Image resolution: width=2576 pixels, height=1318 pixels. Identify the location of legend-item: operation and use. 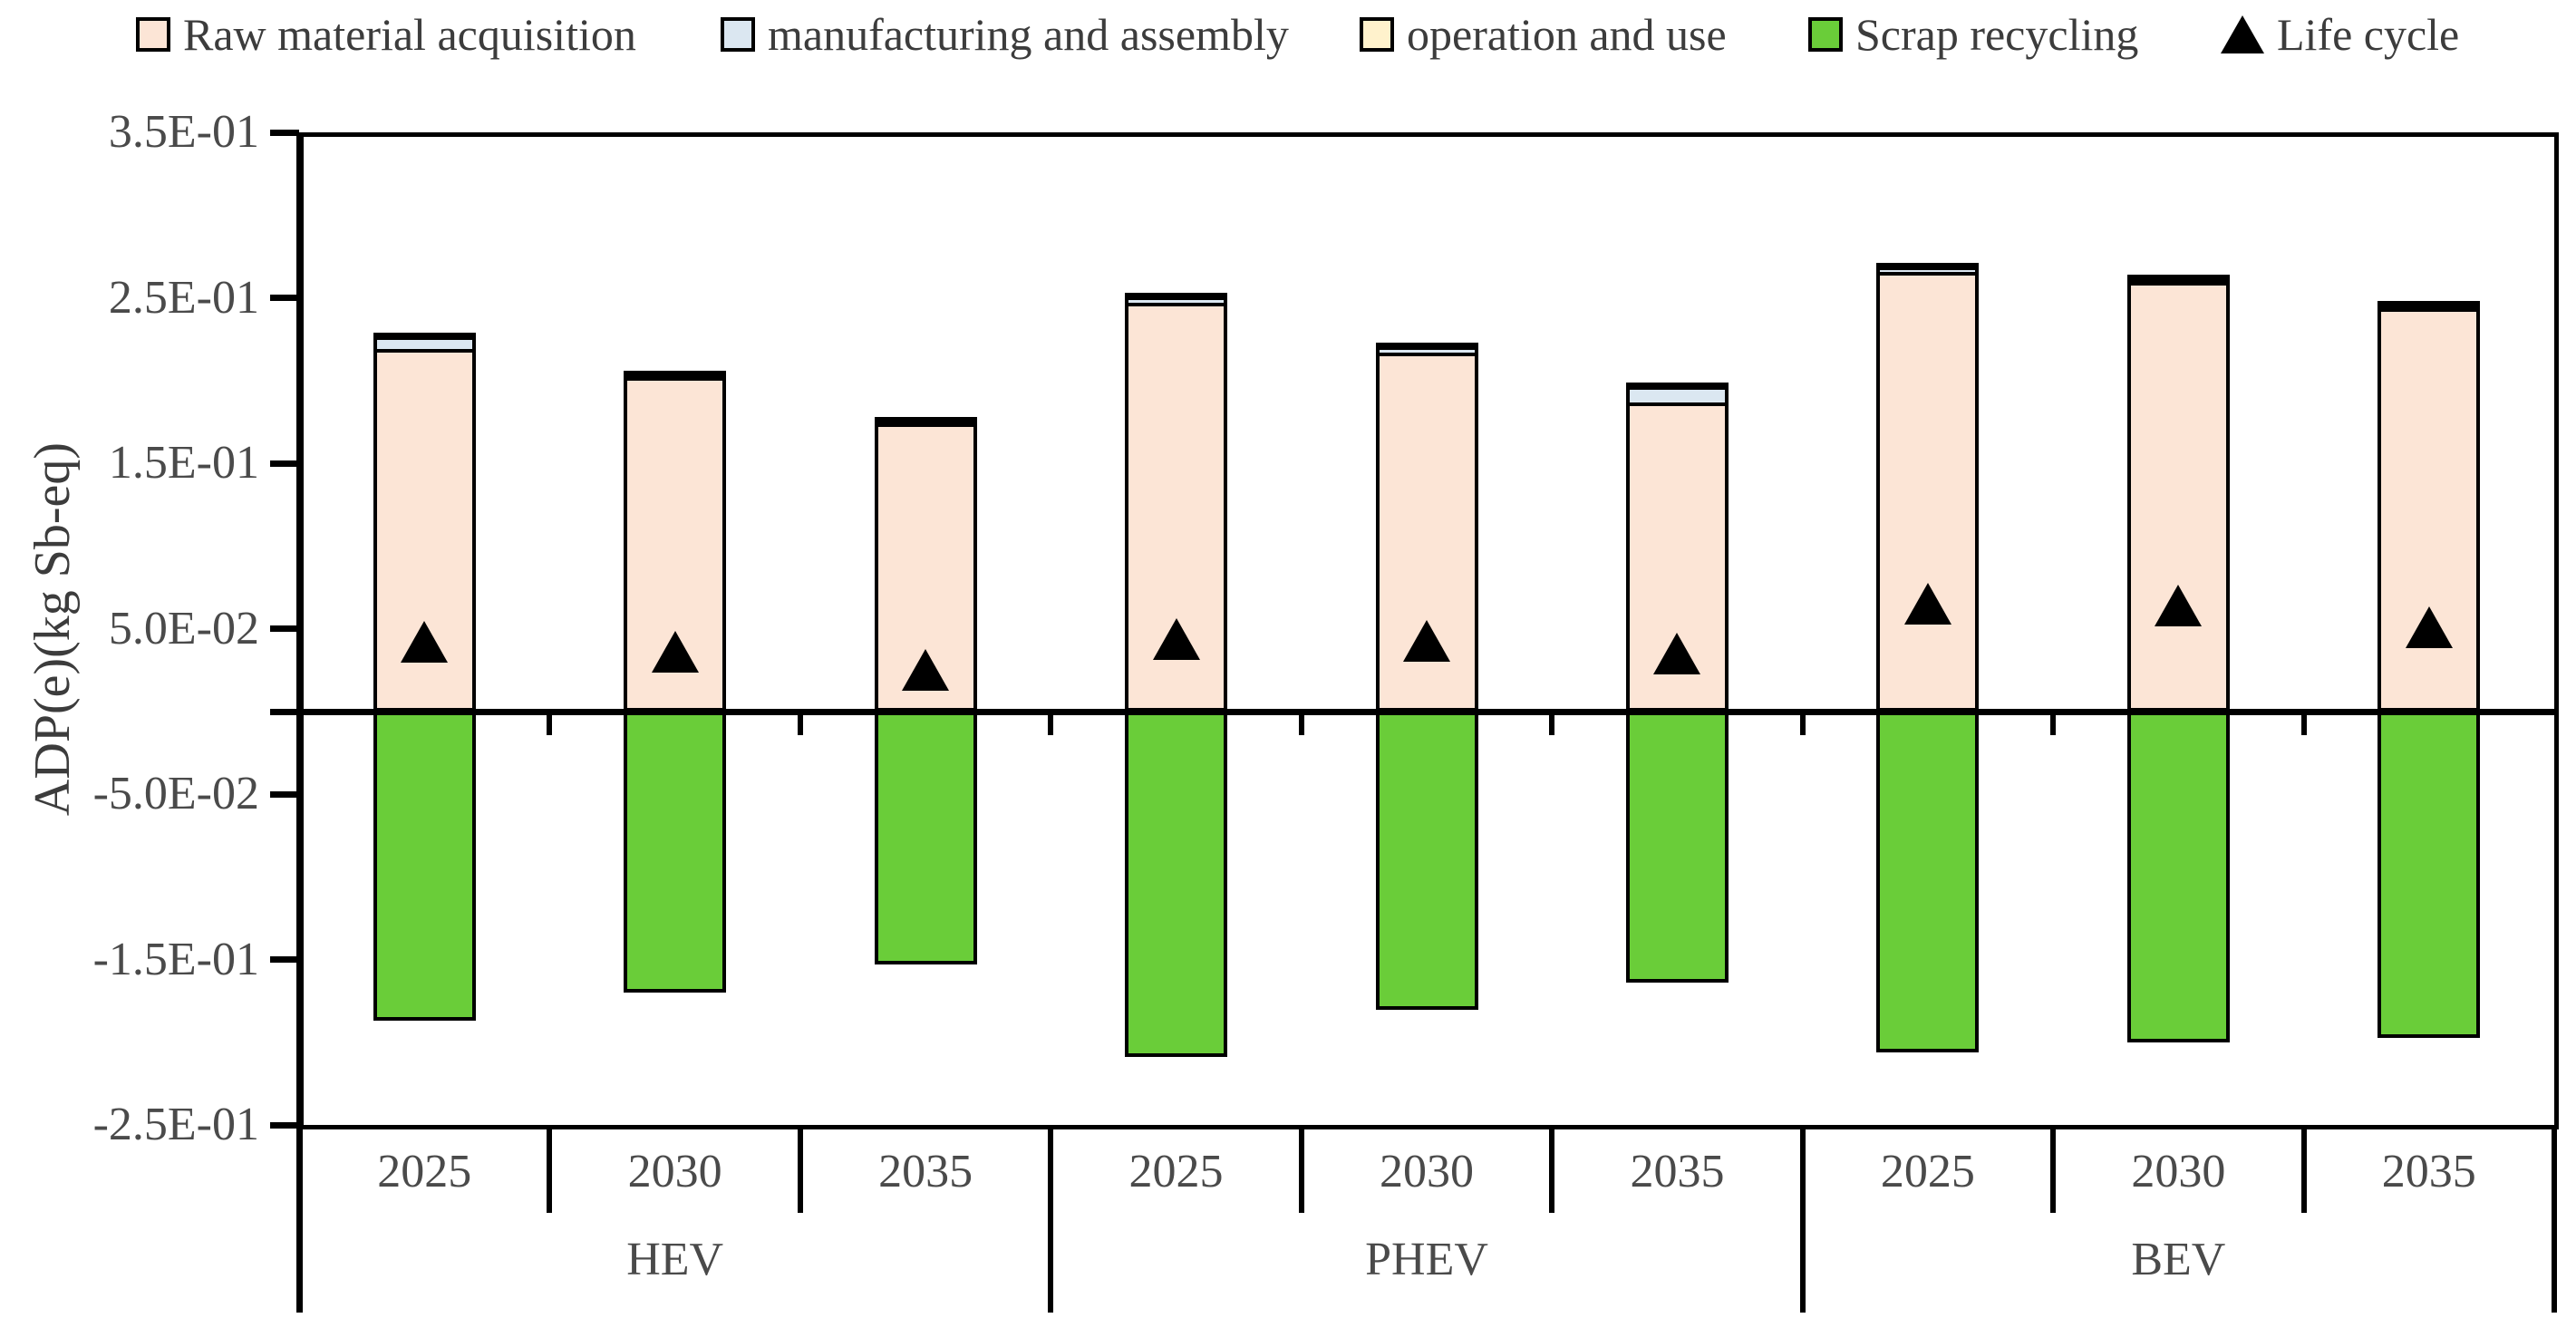
(1543, 34).